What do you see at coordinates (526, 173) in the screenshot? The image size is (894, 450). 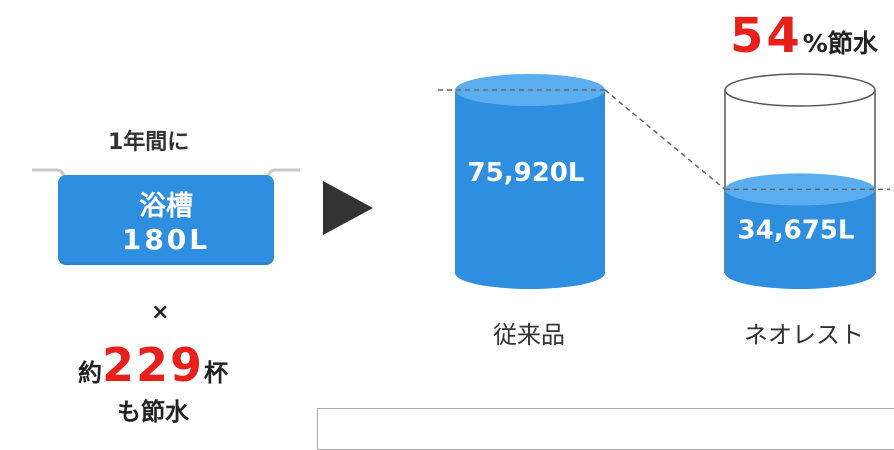 I see `data-label-0: 75,920L` at bounding box center [526, 173].